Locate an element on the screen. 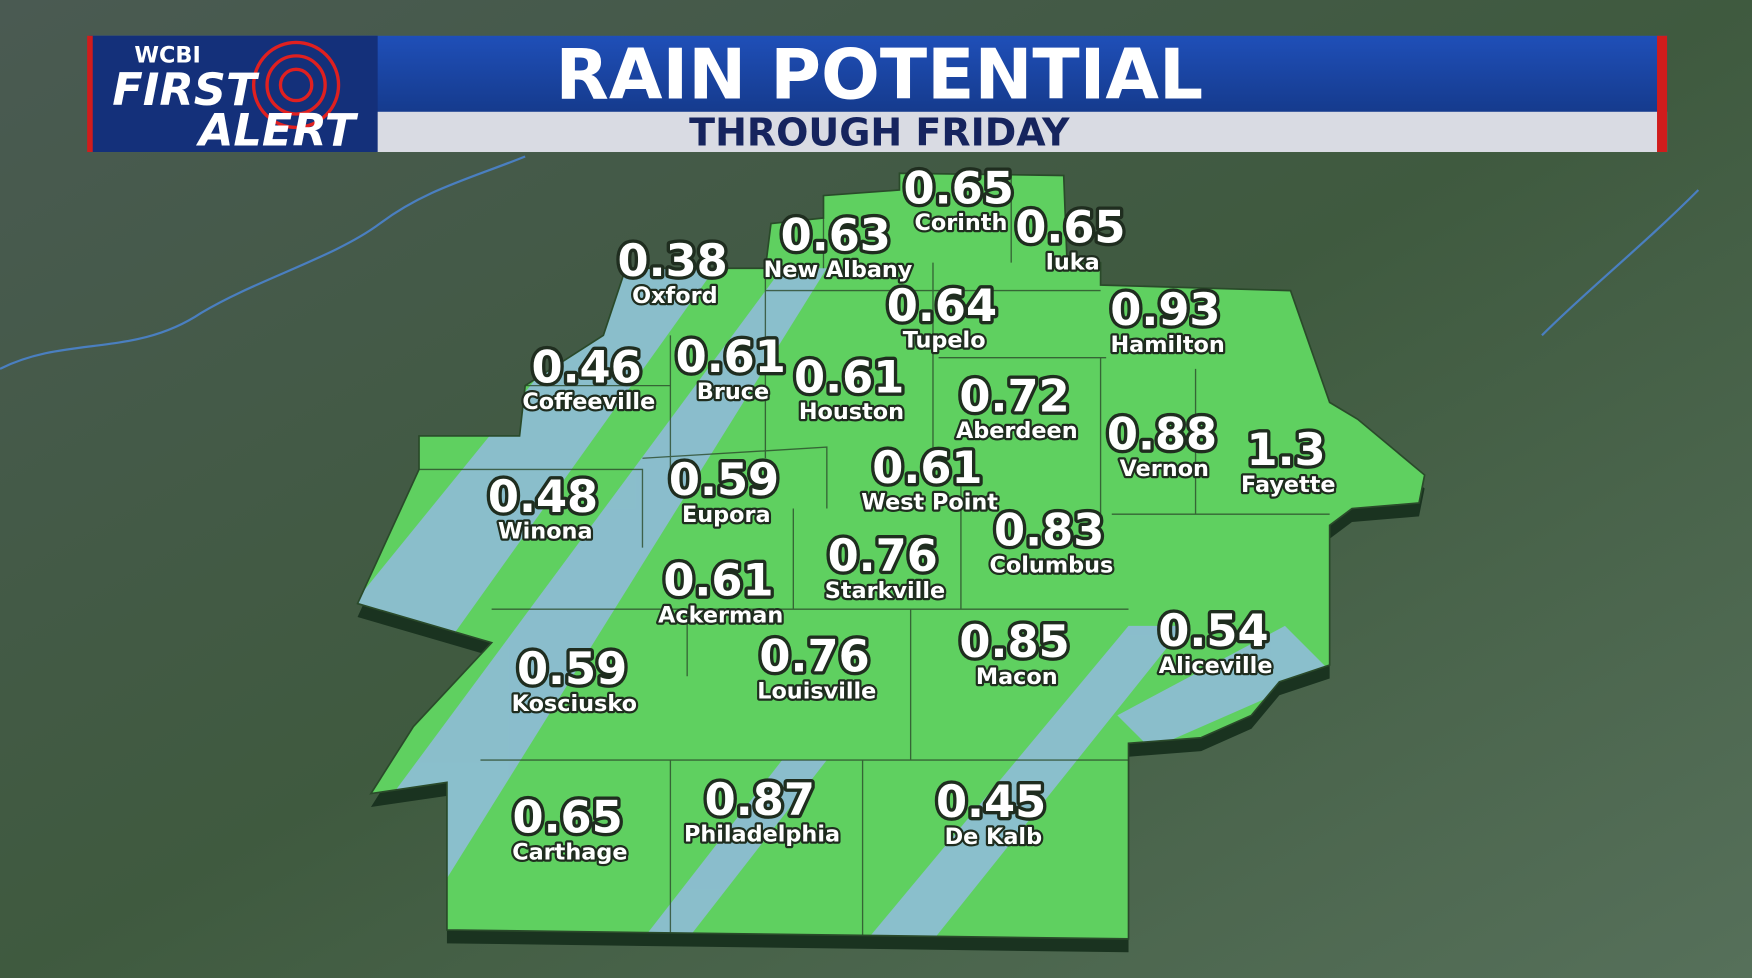  city-name: Philadelphia is located at coordinates (762, 835).